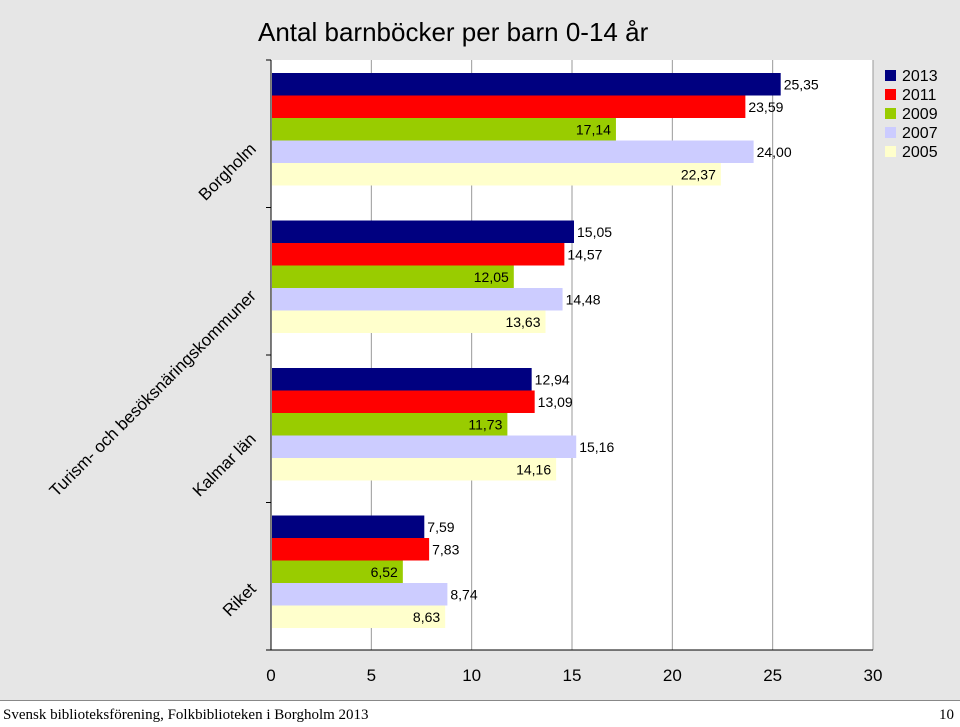 Image resolution: width=960 pixels, height=727 pixels. I want to click on data-label: 8,63, so click(426, 617).